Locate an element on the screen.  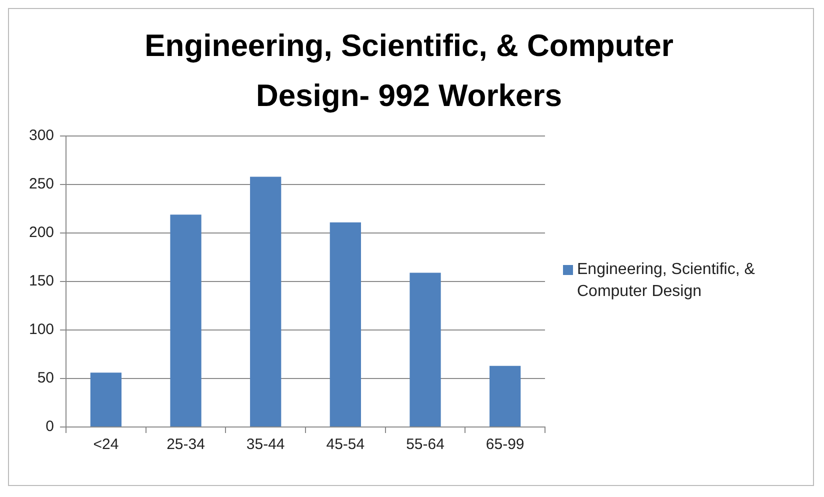
x-tick-label: 25-34 is located at coordinates (185, 445).